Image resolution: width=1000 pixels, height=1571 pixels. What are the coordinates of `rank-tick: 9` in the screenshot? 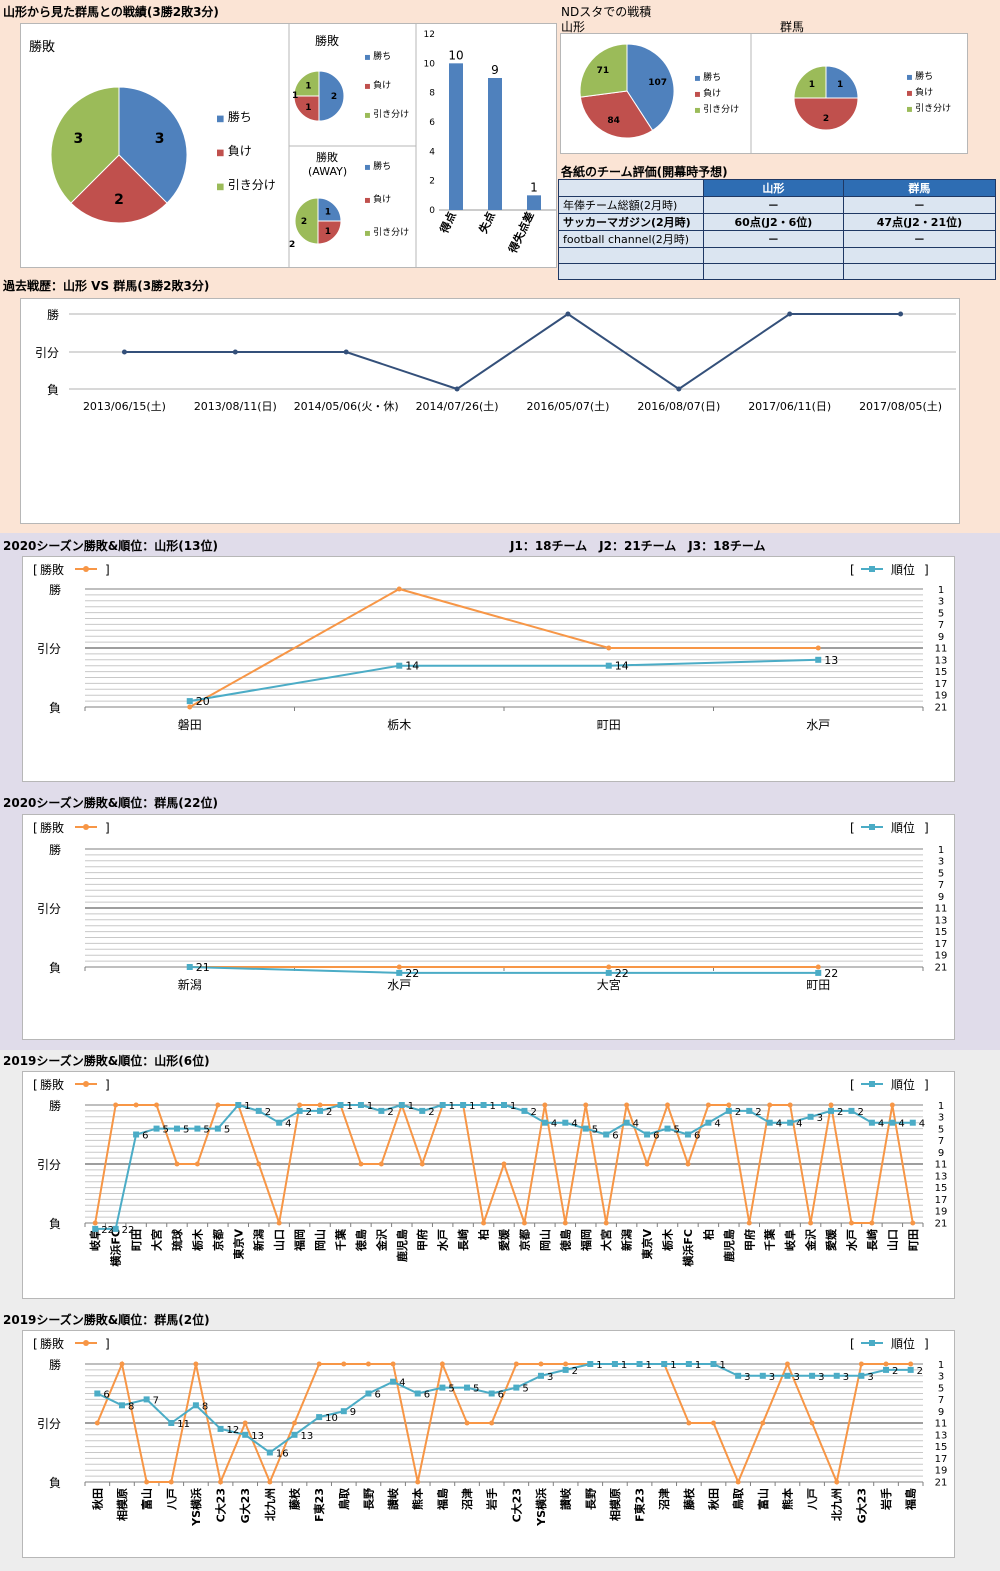 It's located at (941, 637).